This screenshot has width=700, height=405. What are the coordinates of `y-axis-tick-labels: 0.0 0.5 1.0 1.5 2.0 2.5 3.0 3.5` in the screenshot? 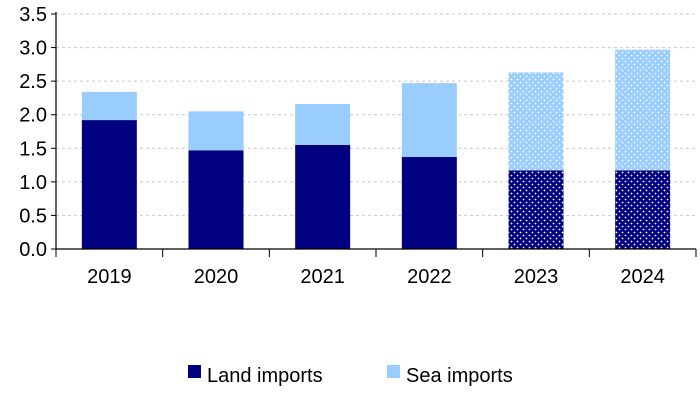 It's located at (33, 132).